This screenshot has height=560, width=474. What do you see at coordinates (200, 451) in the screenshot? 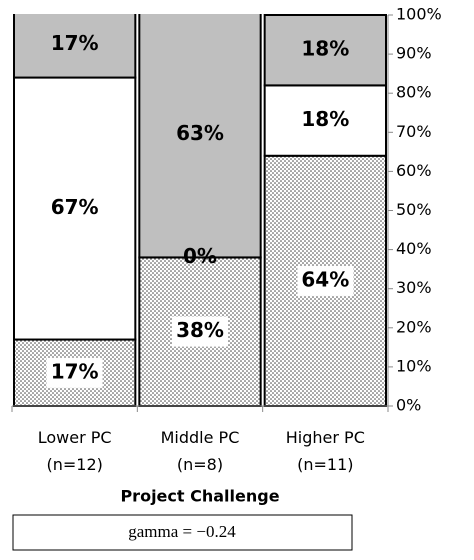
I see `x-tick-label: Middle PC (n=8)` at bounding box center [200, 451].